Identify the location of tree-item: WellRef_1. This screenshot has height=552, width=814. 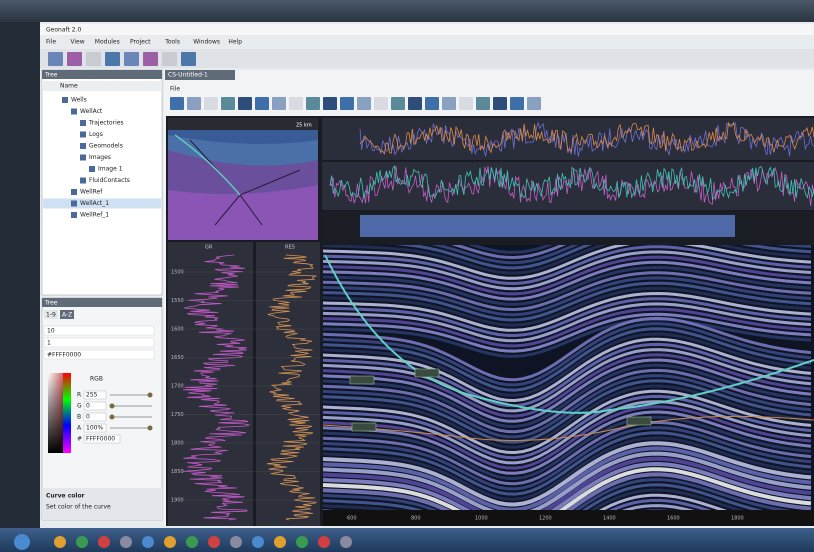
(94, 215).